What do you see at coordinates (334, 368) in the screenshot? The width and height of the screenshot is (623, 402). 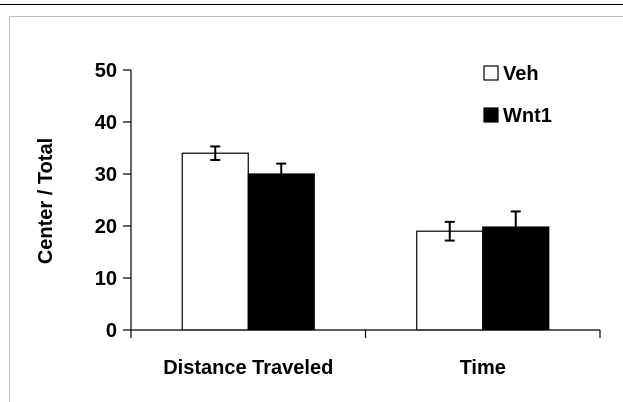 I see `x-axis-labels: Distance Traveled Time` at bounding box center [334, 368].